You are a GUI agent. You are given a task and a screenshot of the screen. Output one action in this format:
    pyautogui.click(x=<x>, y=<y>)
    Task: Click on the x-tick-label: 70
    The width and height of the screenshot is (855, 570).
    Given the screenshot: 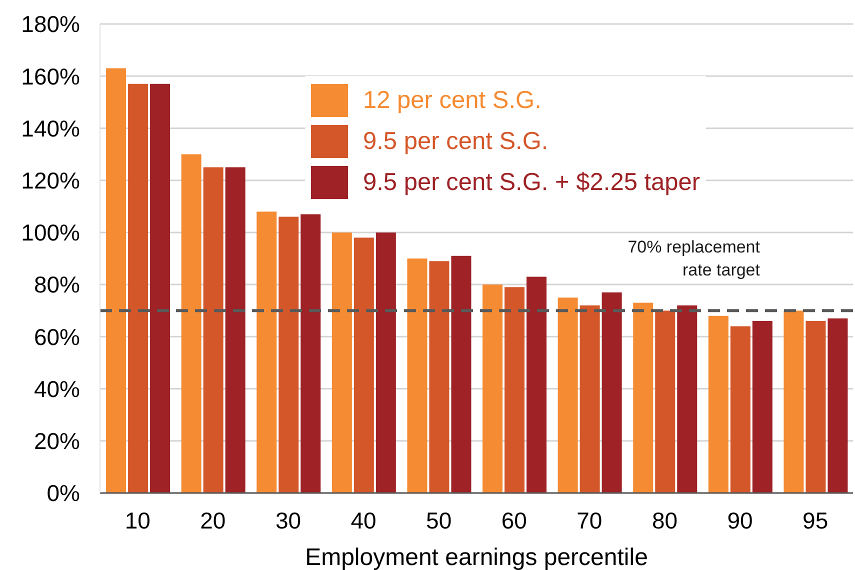 What is the action you would take?
    pyautogui.click(x=589, y=520)
    